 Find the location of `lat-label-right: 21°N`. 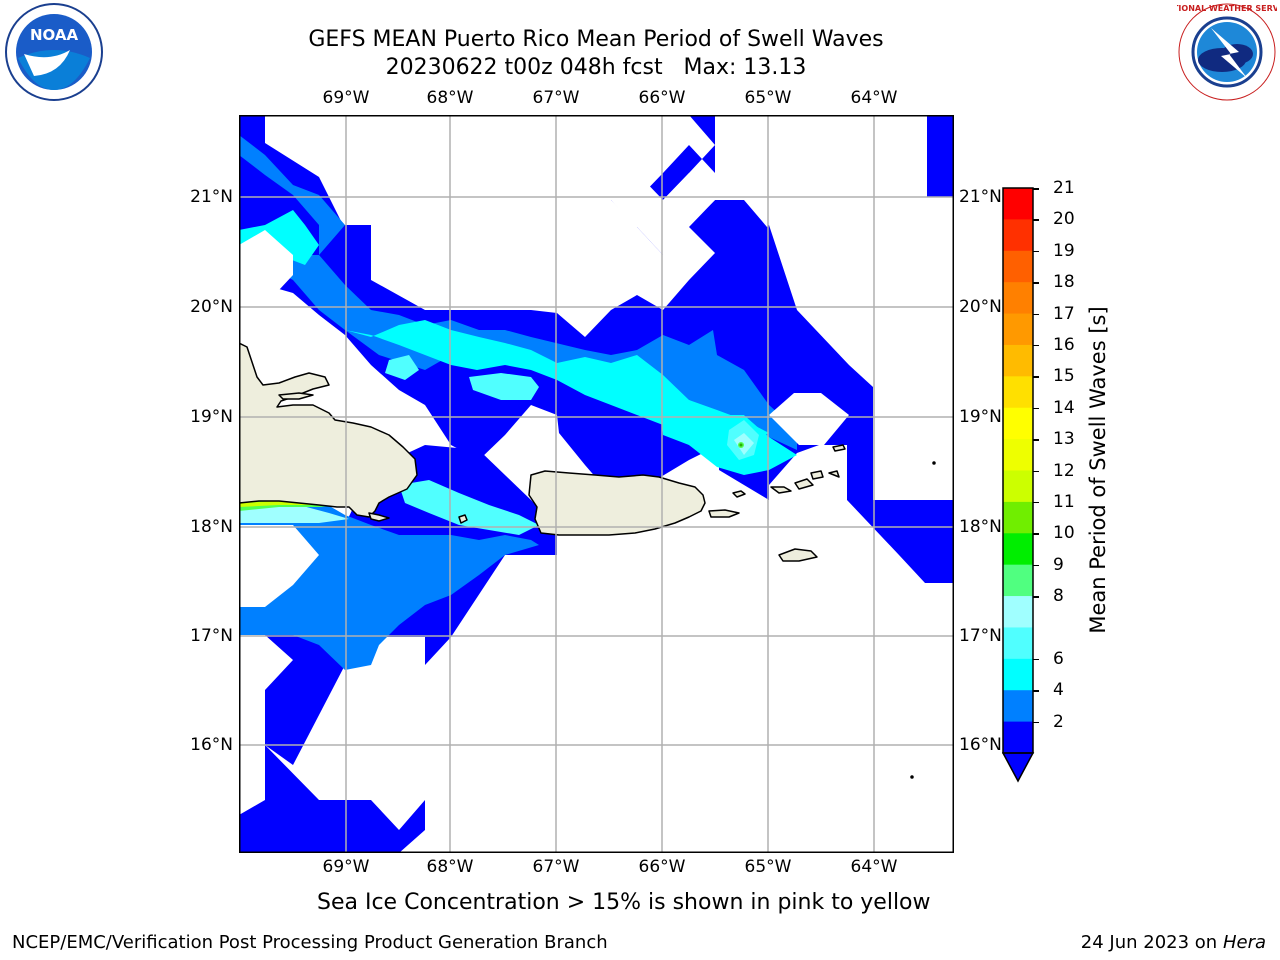

lat-label-right: 21°N is located at coordinates (980, 197).